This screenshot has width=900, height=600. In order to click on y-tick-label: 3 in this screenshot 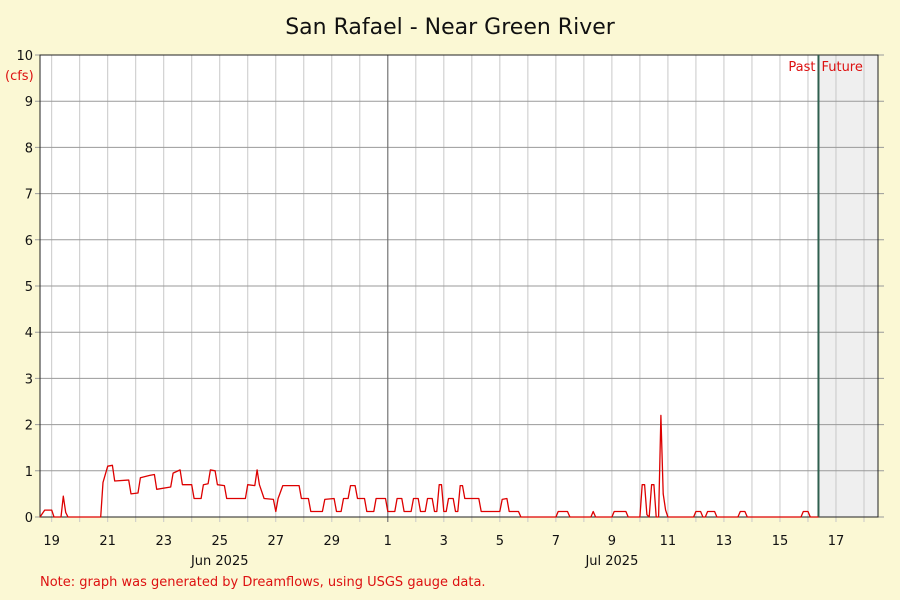, I will do `click(29, 379)`.